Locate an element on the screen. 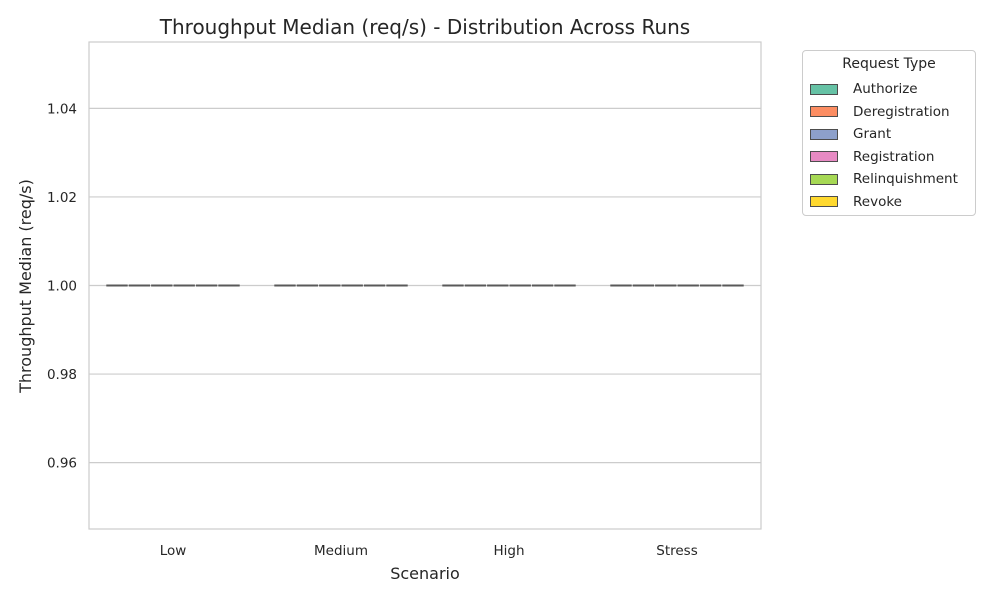 Image resolution: width=1000 pixels, height=604 pixels. legend-item: Revoke is located at coordinates (856, 201).